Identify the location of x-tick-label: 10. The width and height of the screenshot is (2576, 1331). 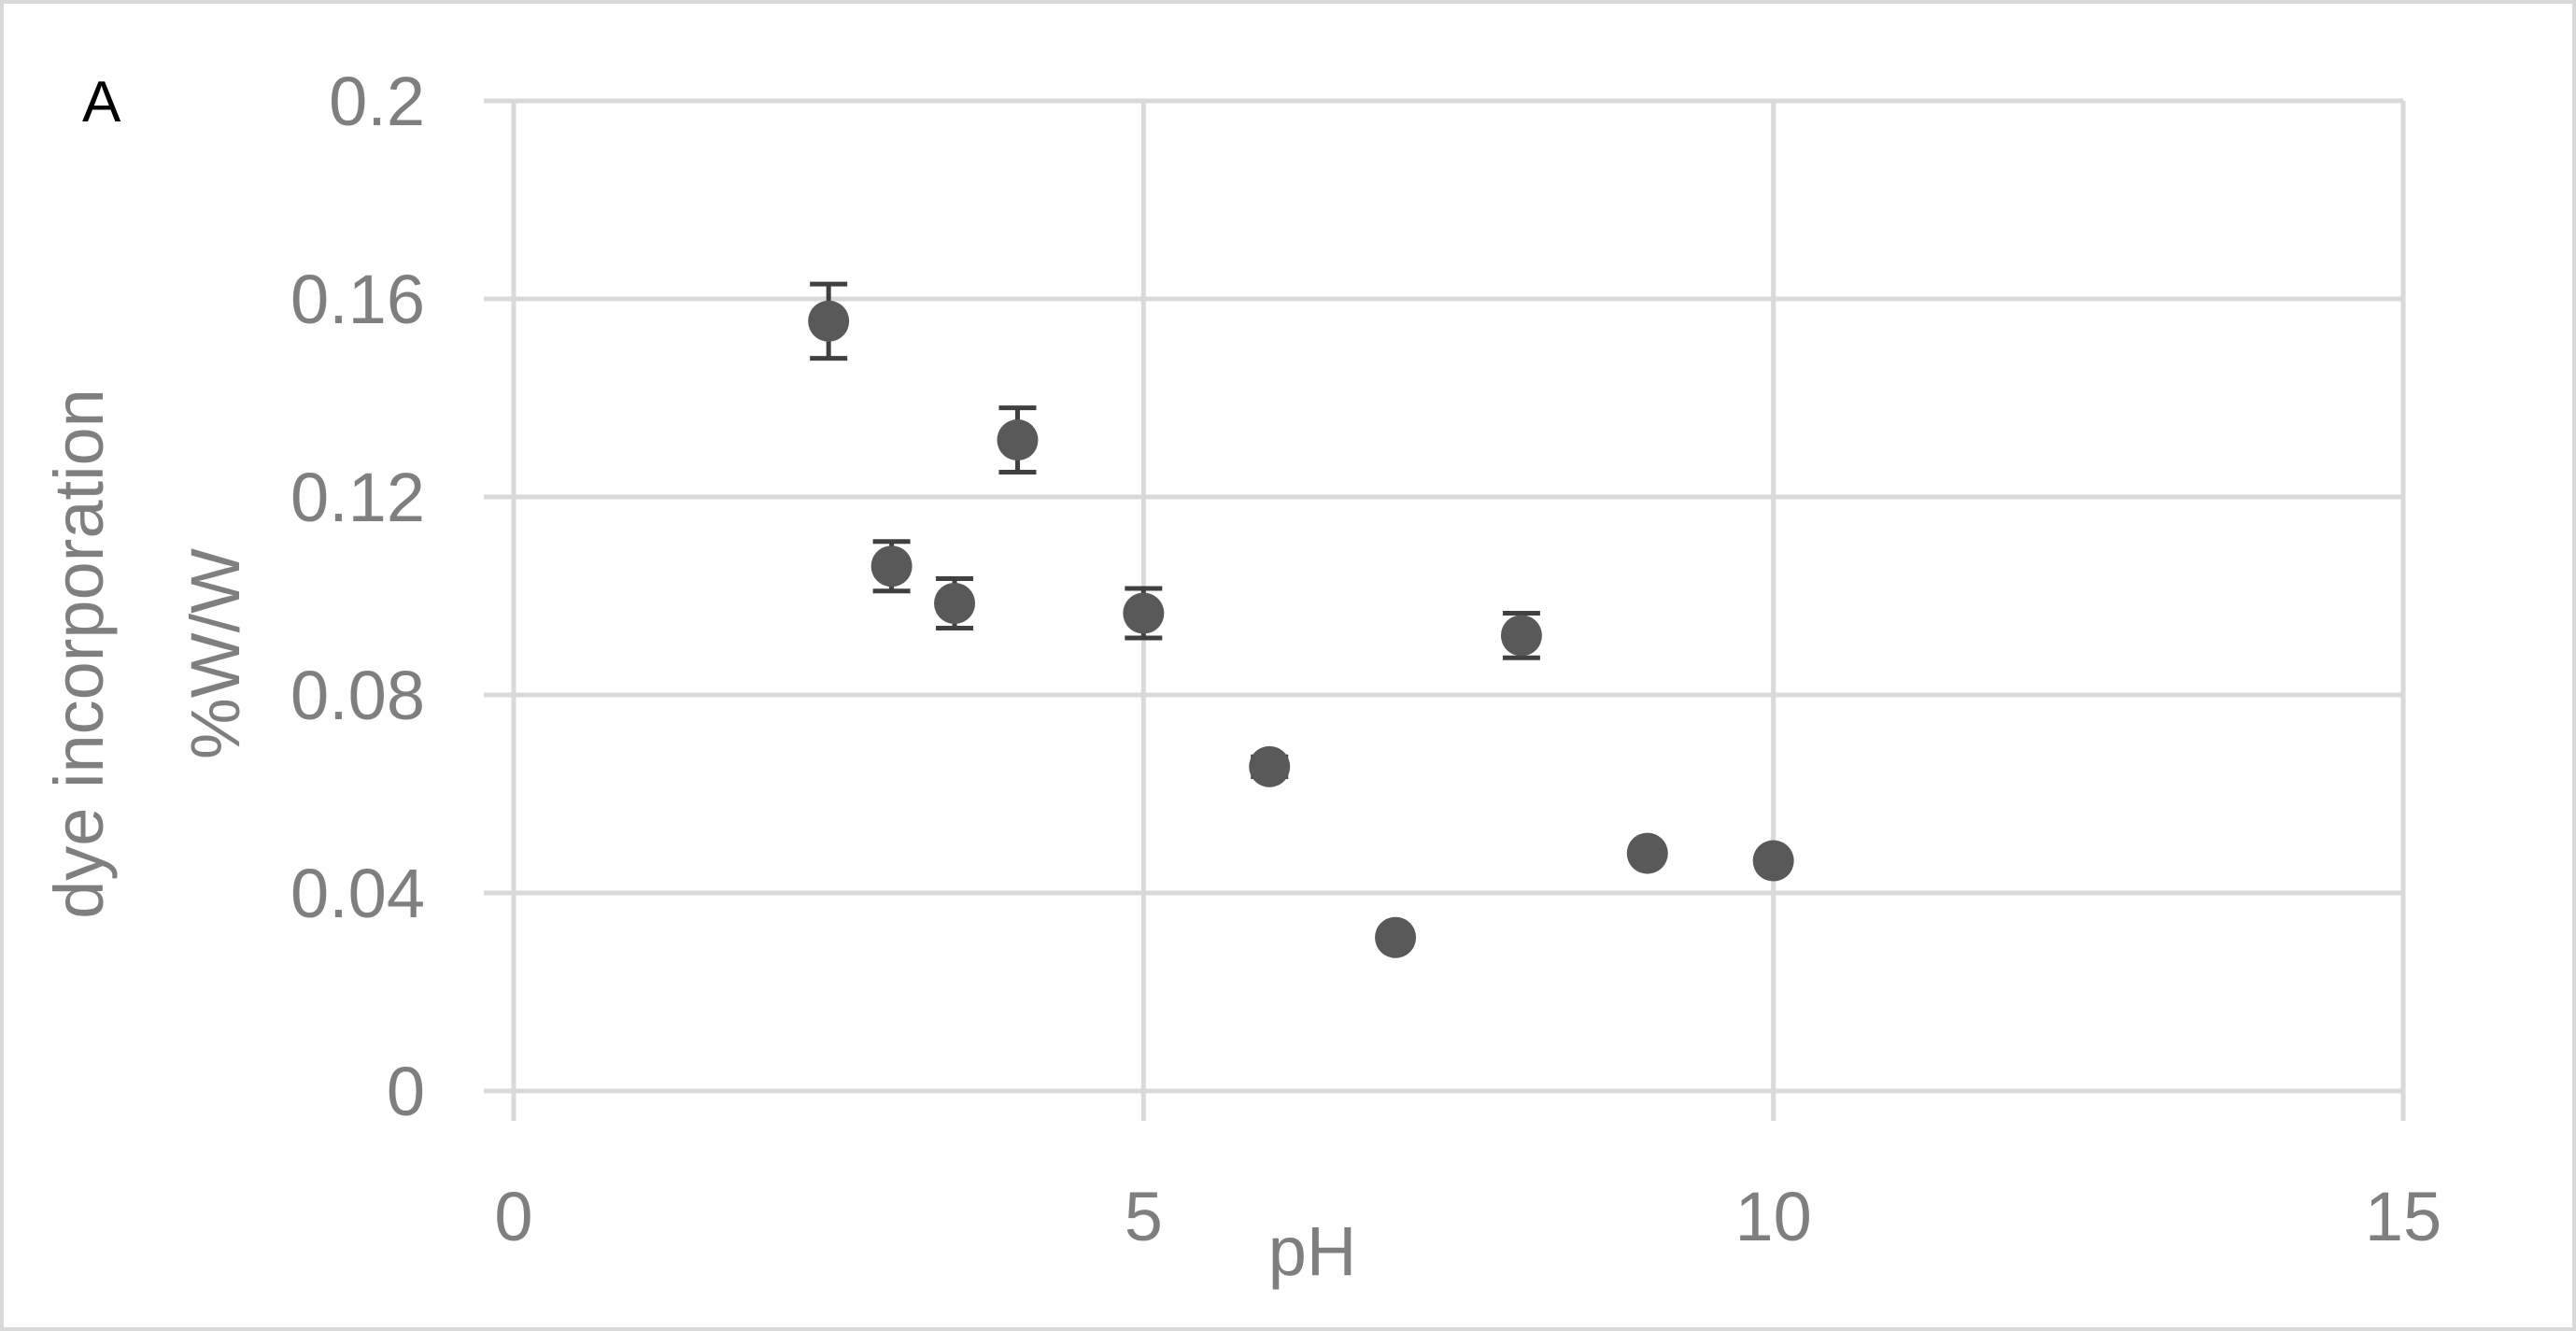
(1773, 1216).